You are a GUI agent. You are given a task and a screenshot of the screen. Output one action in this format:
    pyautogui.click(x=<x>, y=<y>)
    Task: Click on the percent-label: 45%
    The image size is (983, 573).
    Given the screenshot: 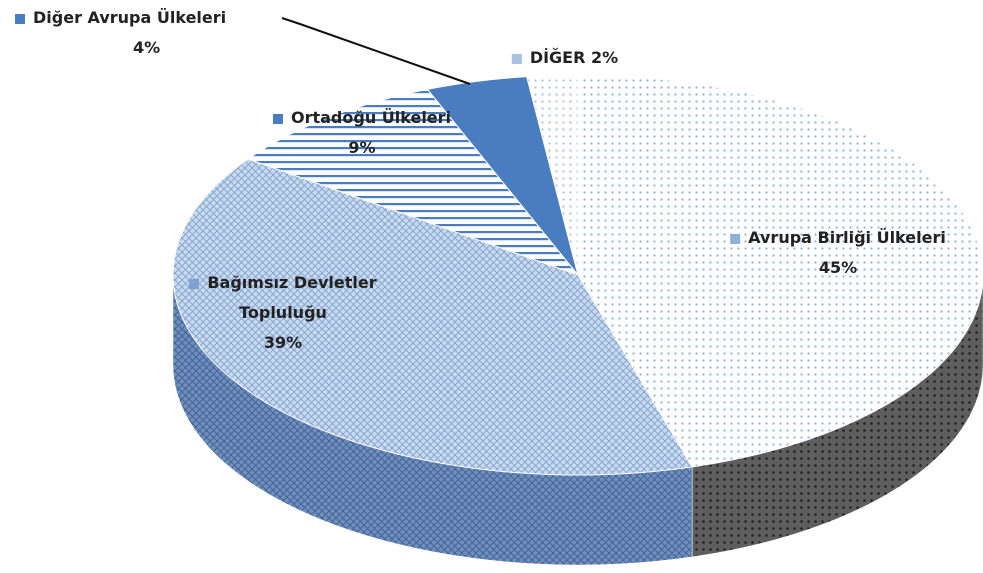 What is the action you would take?
    pyautogui.click(x=838, y=267)
    